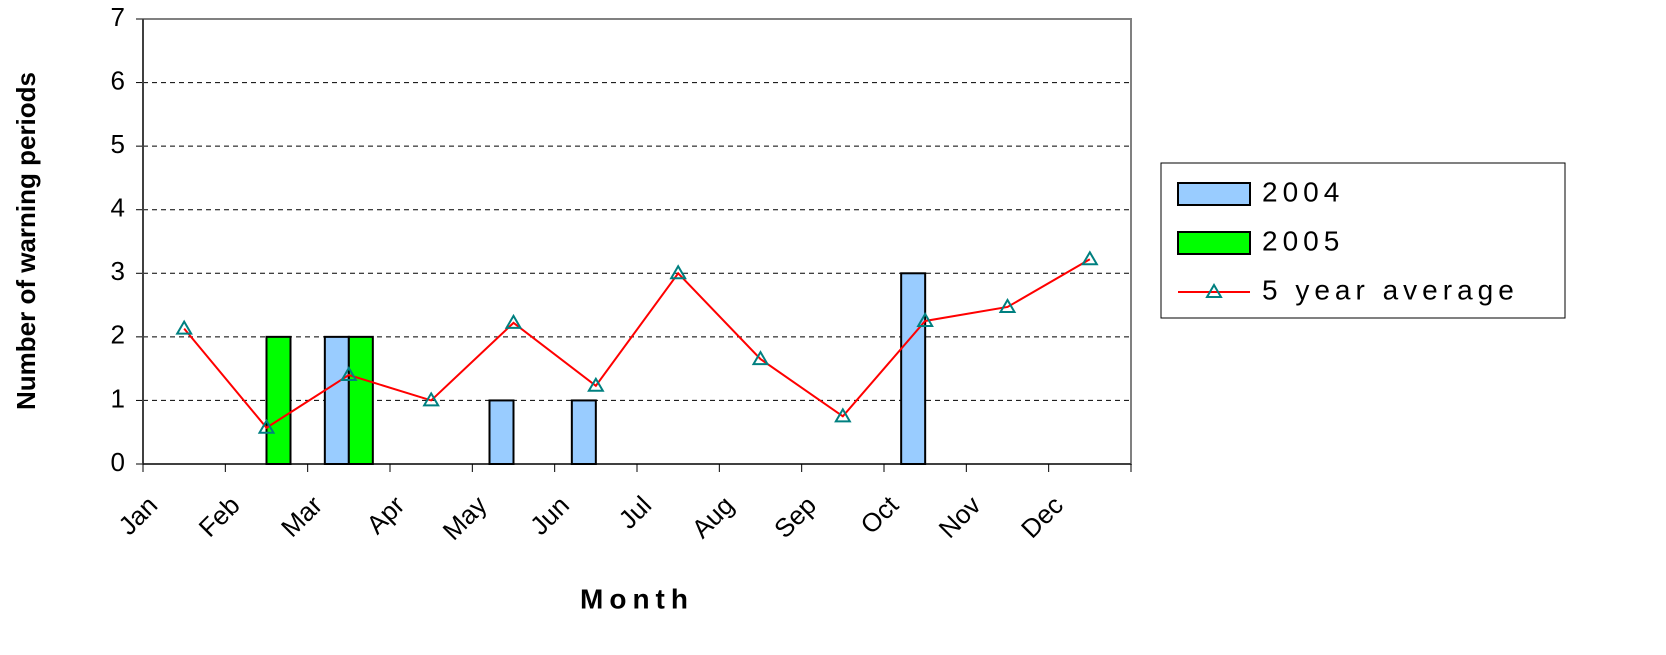 This screenshot has width=1666, height=655. Describe the element at coordinates (879, 514) in the screenshot. I see `x-tick-label: Oct` at that location.